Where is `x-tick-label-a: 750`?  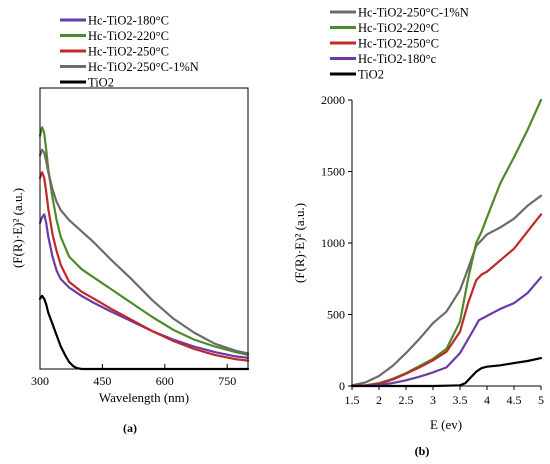
x-tick-label-a: 750 is located at coordinates (227, 381).